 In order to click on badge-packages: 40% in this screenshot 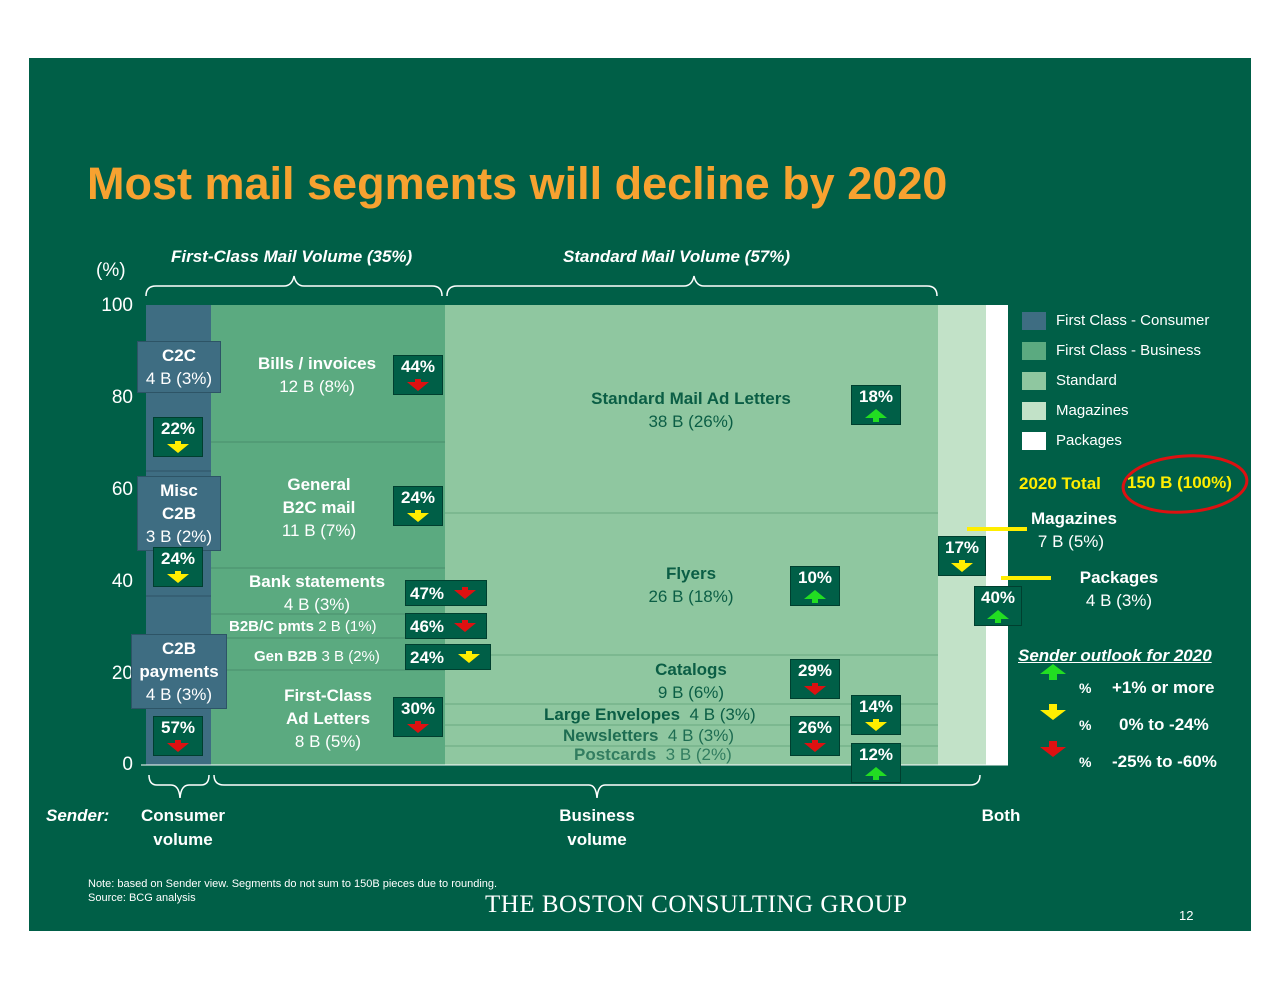, I will do `click(998, 606)`.